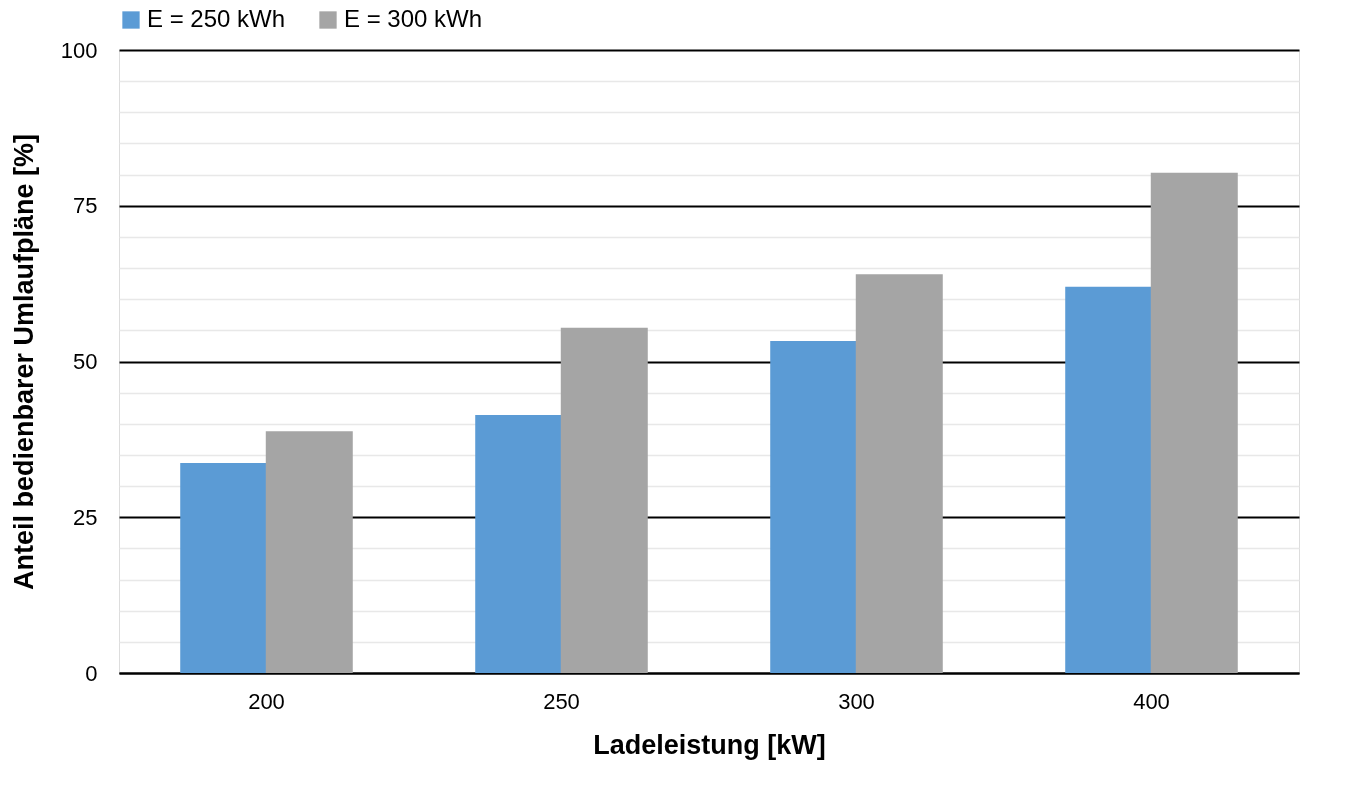  I want to click on y-axis-title: Anteil bedienbarer Umlaufpläne [%], so click(23, 362).